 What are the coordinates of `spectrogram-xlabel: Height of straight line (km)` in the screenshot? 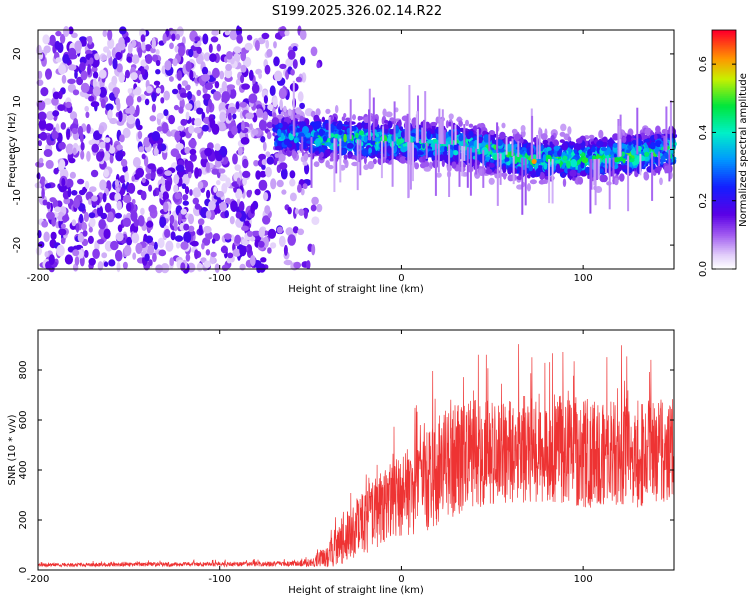 It's located at (356, 289).